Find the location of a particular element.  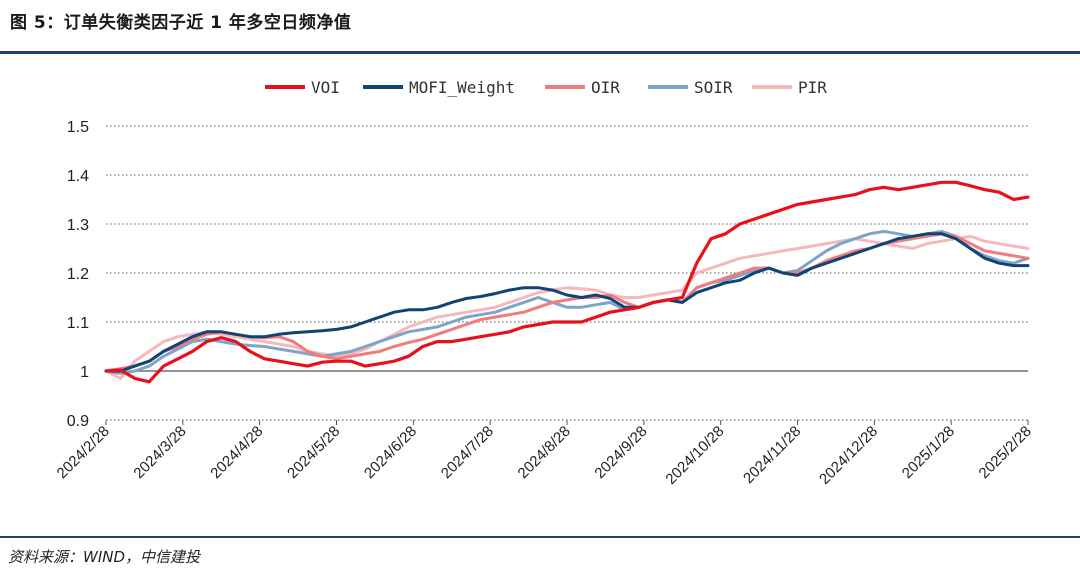

y-tick-label: 0.9 is located at coordinates (78, 421).